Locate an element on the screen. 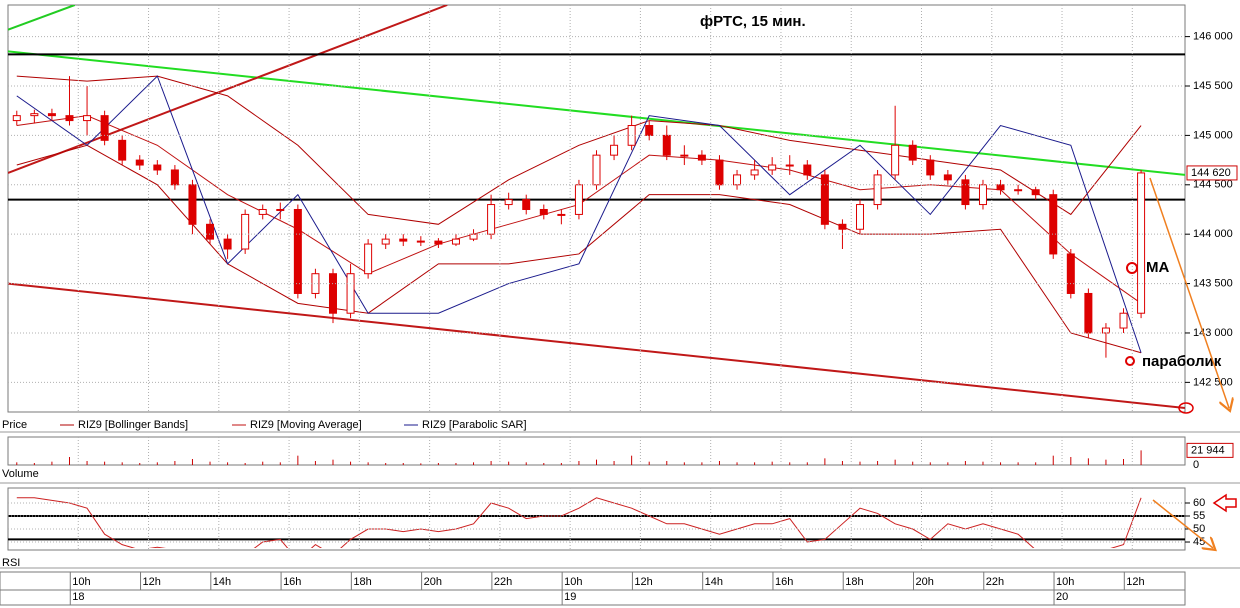 The width and height of the screenshot is (1240, 608). y-tick-label: 143 000 is located at coordinates (1213, 333).